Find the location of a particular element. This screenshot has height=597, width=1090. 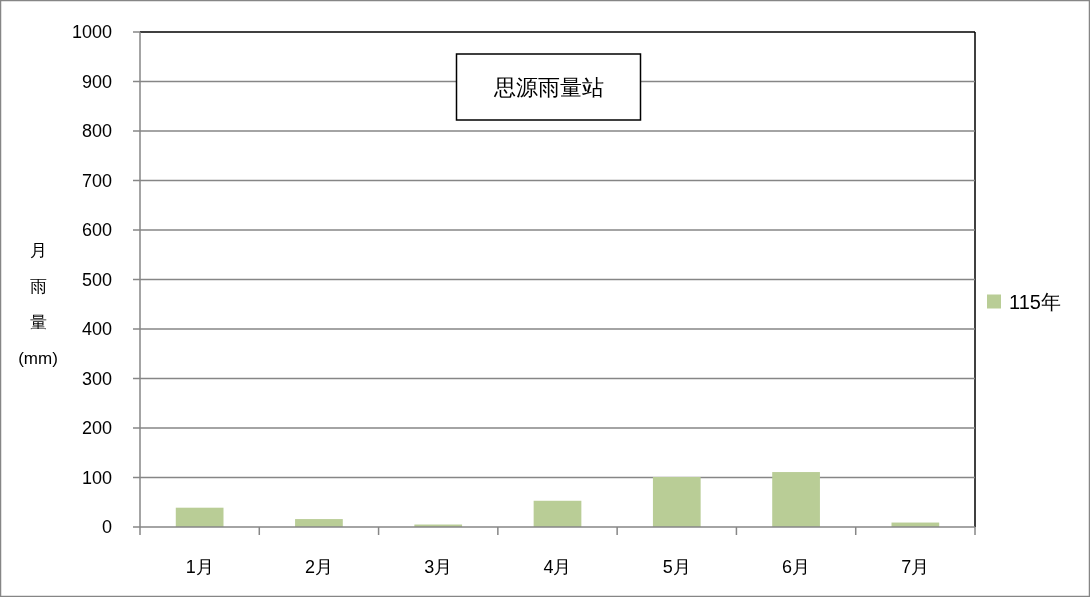

y-tick-label: 800 is located at coordinates (96, 131).